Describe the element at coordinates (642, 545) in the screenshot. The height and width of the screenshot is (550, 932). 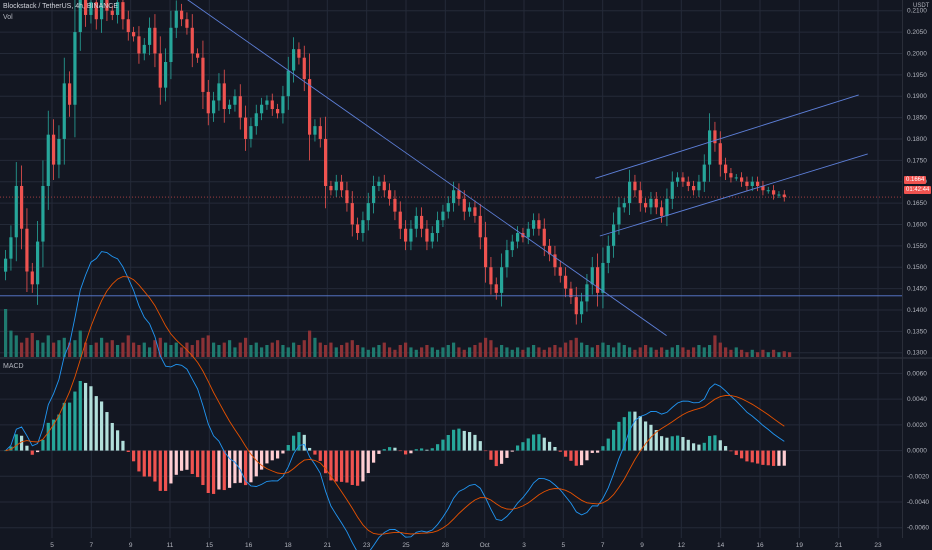
I see `x-tick-label: 9` at that location.